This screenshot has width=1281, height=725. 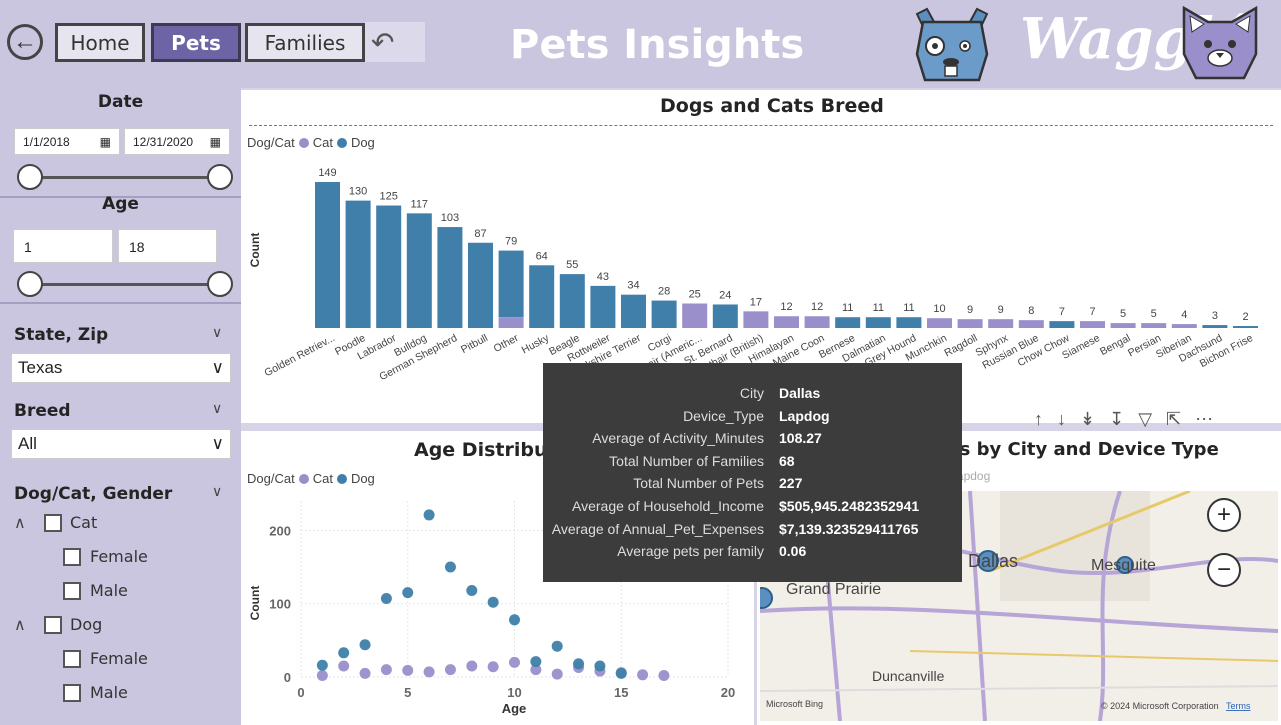 I want to click on age-slider-track, so click(x=125, y=284).